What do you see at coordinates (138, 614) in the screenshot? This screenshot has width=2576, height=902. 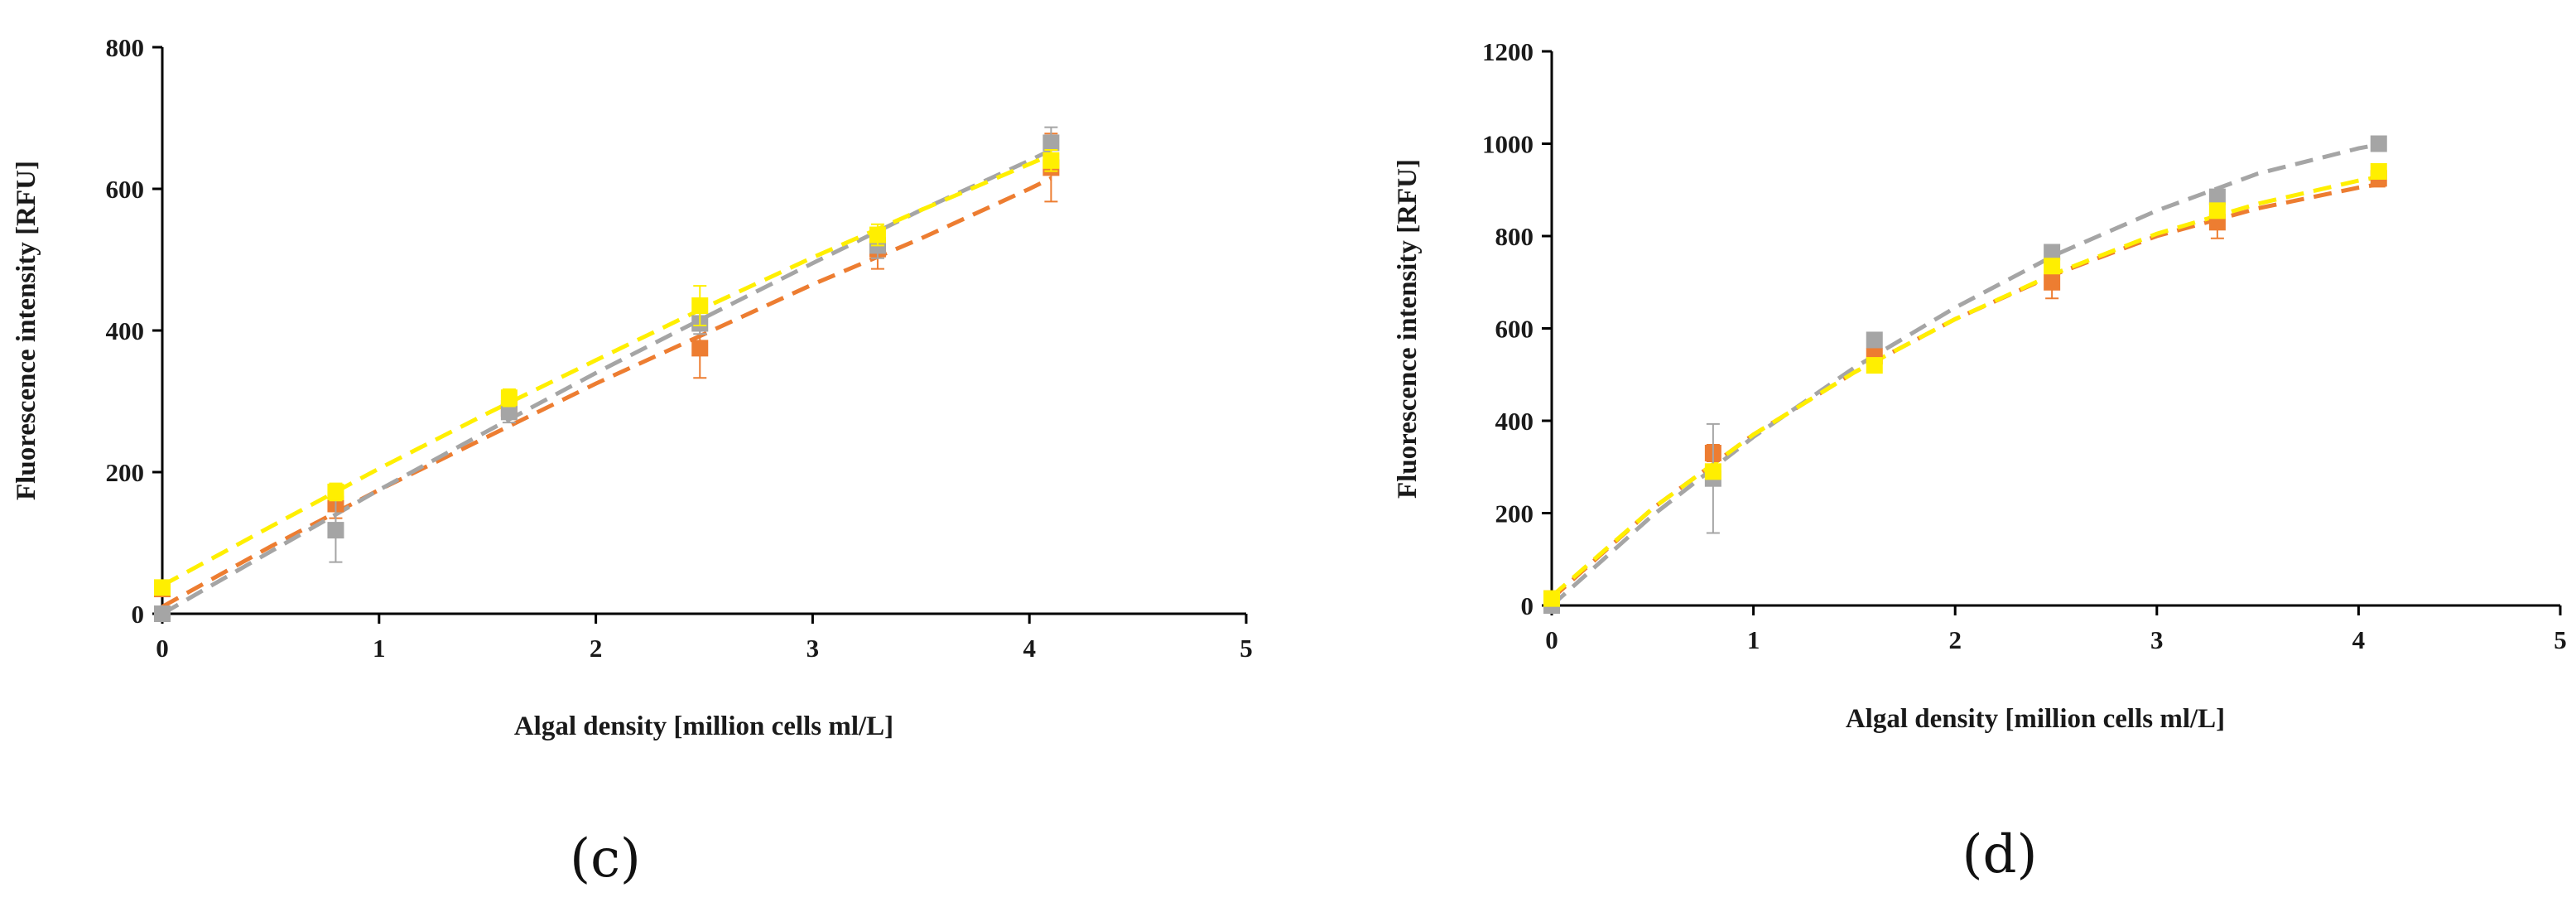 I see `y-tick-label-c: 0` at bounding box center [138, 614].